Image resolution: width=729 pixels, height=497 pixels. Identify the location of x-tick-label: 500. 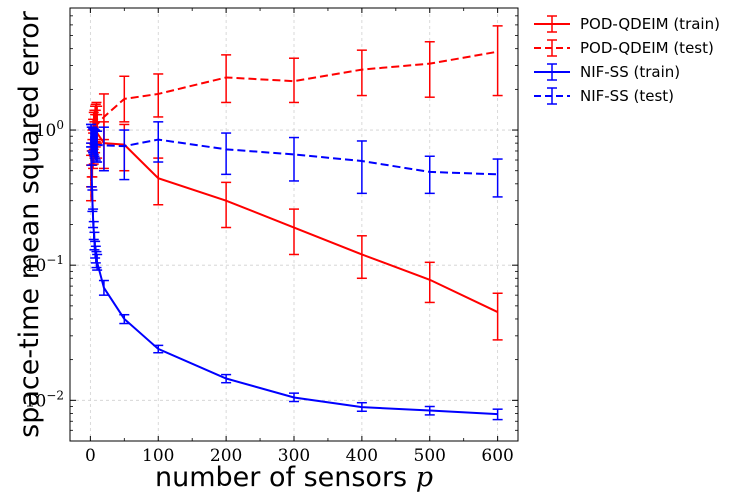
(430, 456).